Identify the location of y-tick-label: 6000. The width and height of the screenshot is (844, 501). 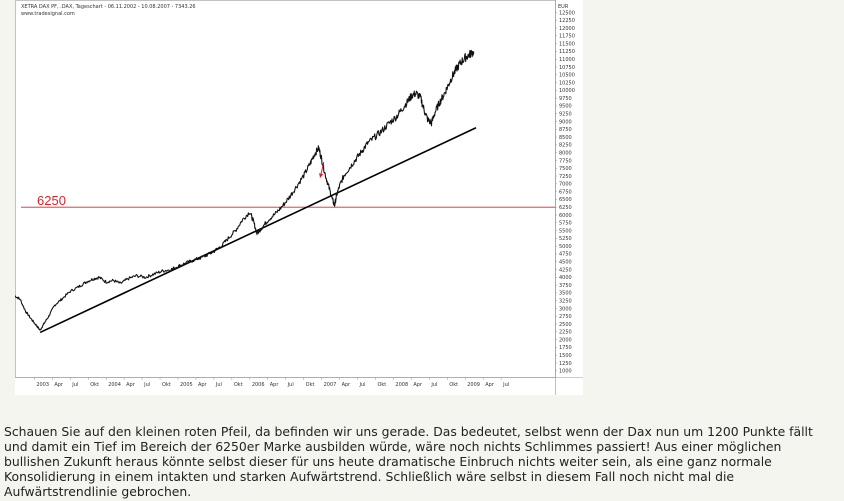
(565, 216).